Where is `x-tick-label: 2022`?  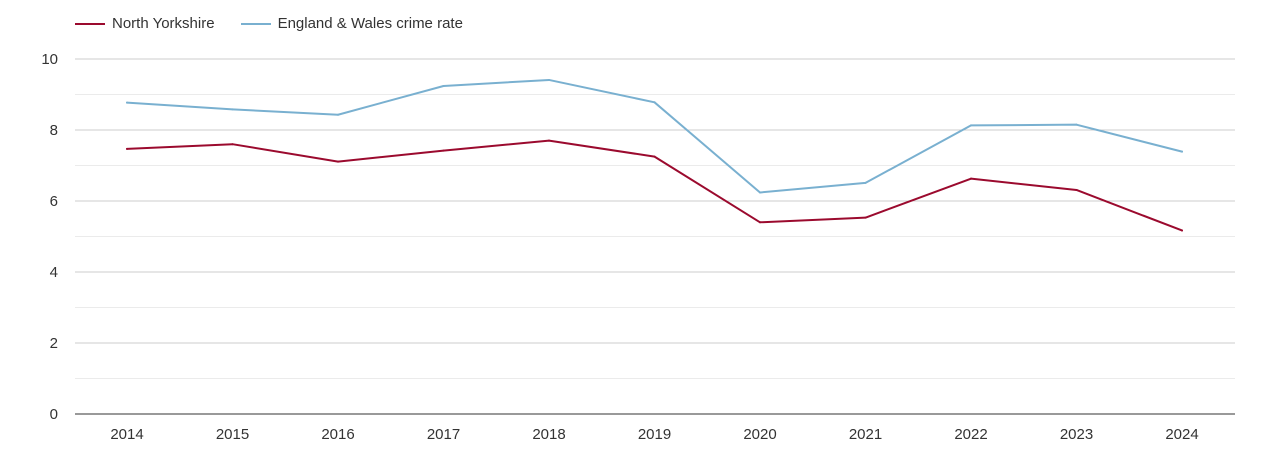
x-tick-label: 2022 is located at coordinates (970, 434).